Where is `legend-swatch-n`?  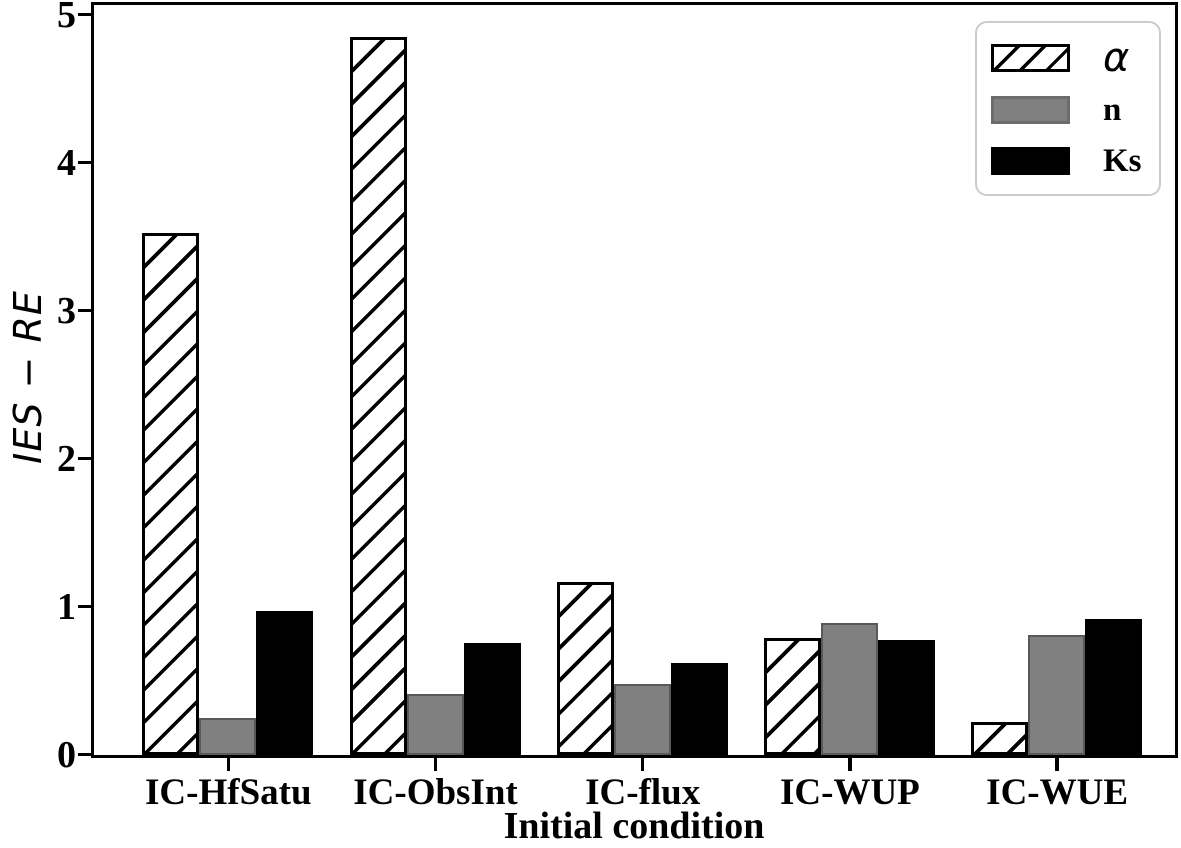 legend-swatch-n is located at coordinates (1030, 110).